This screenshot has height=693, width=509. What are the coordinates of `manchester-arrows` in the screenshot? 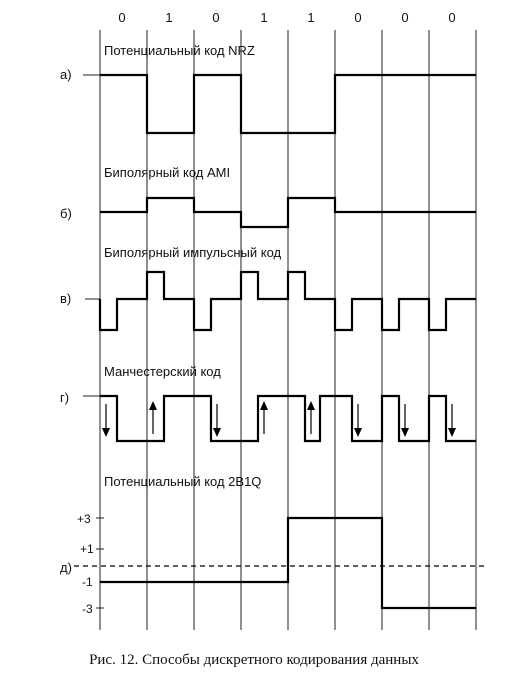 It's located at (279, 419).